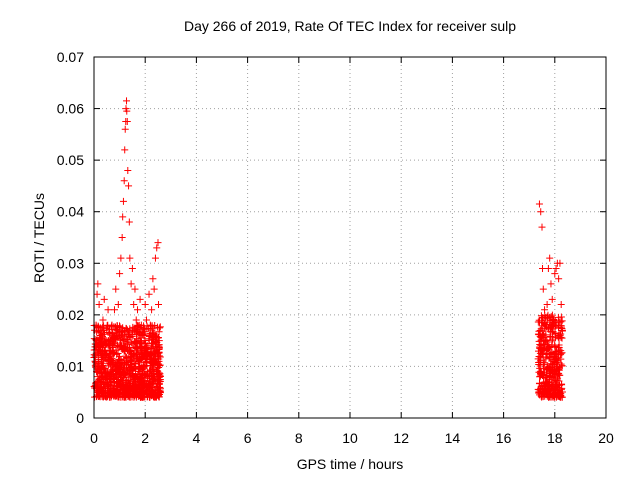 This screenshot has height=480, width=640. I want to click on x-tick-label: 18, so click(555, 438).